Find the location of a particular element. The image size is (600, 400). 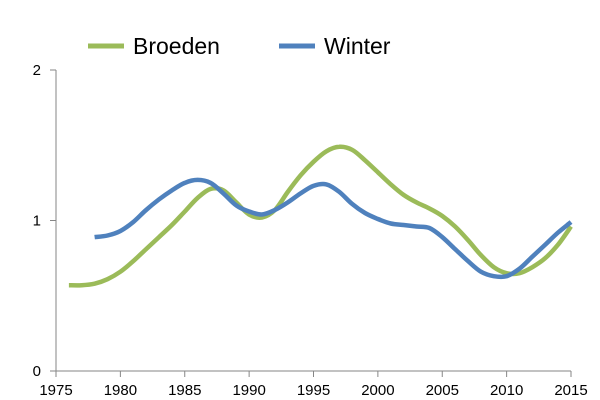

legend-label-winter: Winter is located at coordinates (357, 46).